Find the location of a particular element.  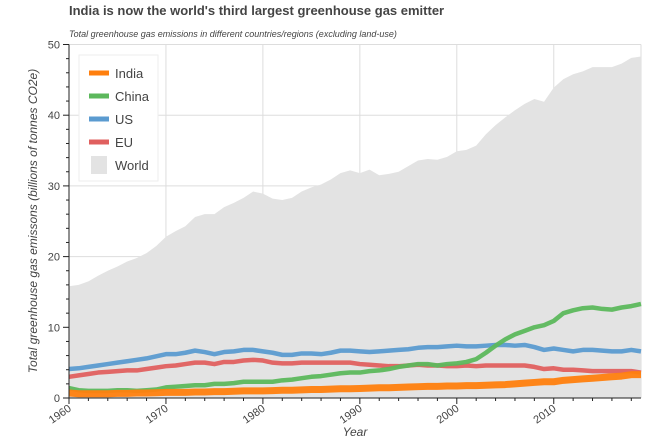

y-tick-label: 10 is located at coordinates (54, 328).